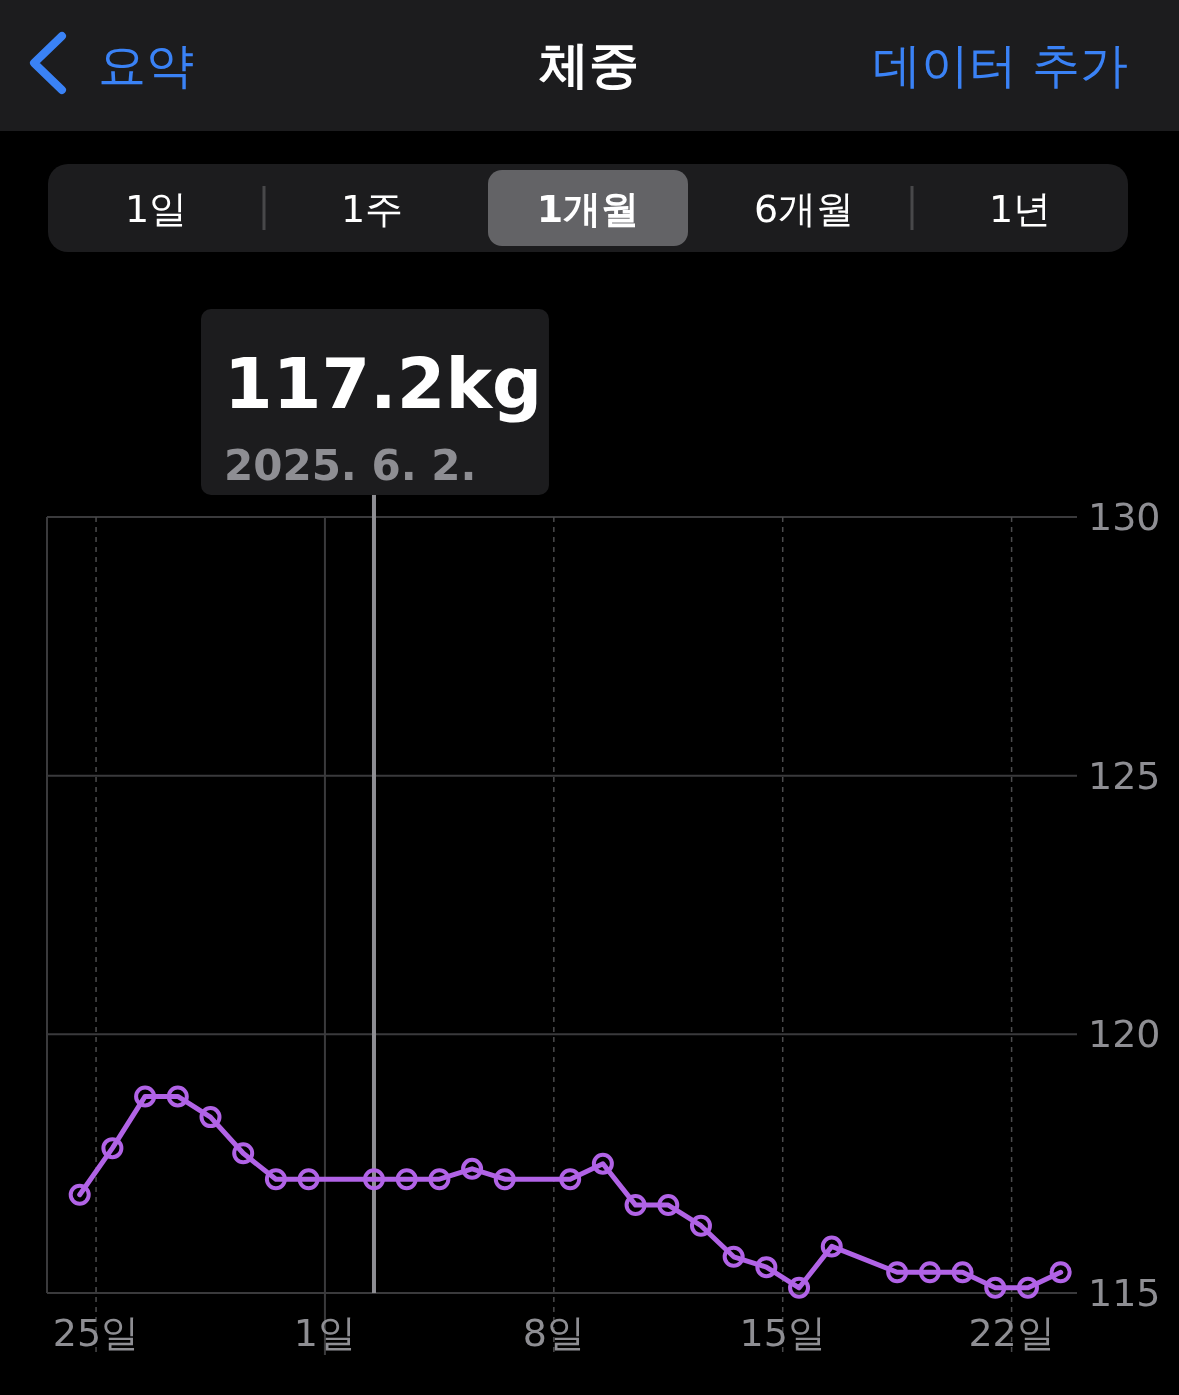  Describe the element at coordinates (146, 65) in the screenshot. I see `text: 요약` at that location.